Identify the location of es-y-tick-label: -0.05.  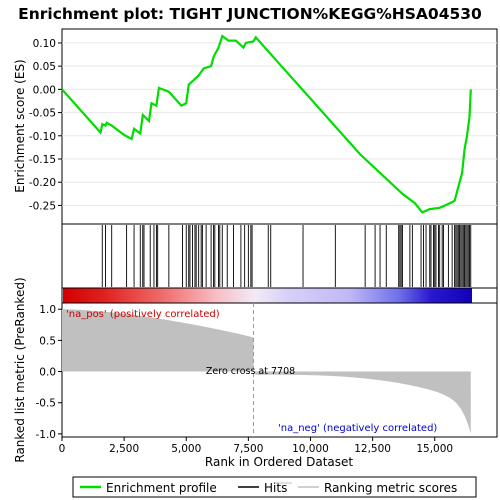
(42, 114).